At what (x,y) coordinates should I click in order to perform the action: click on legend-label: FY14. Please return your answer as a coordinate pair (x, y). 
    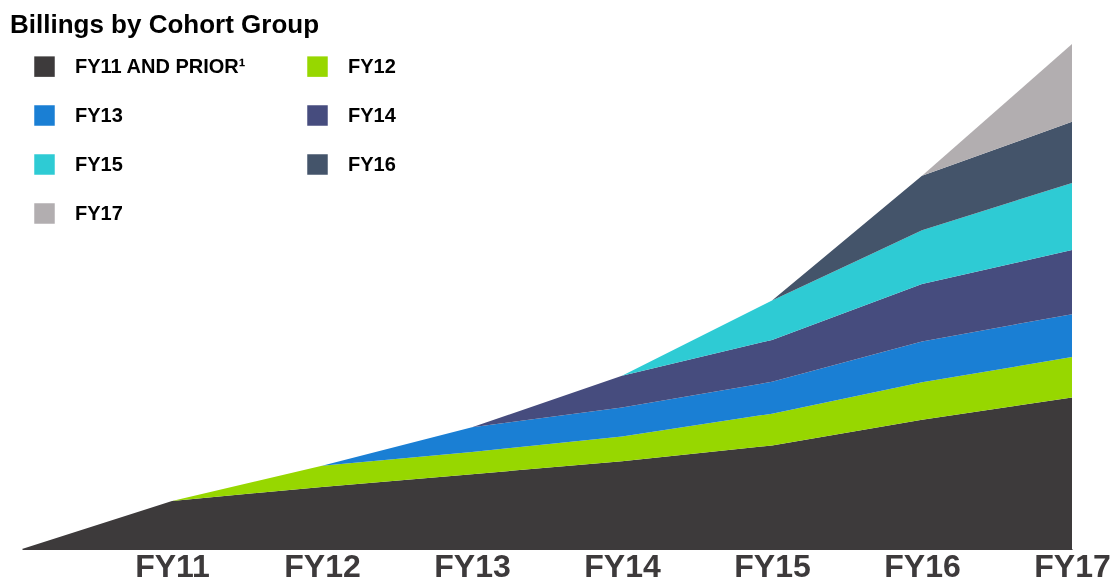
    Looking at the image, I should click on (372, 114).